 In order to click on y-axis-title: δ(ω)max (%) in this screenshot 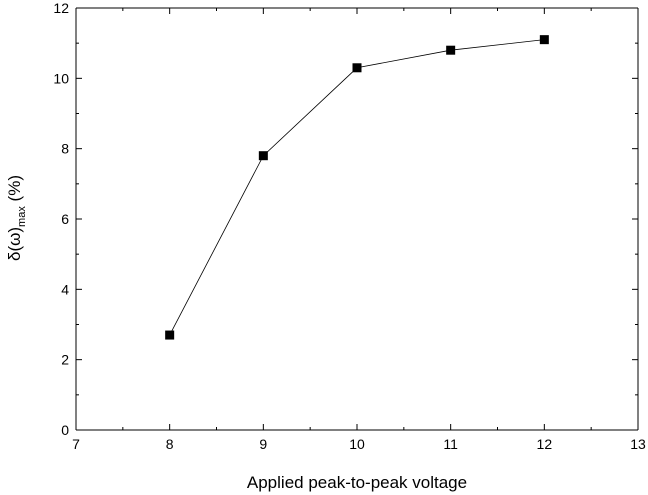, I will do `click(16, 218)`.